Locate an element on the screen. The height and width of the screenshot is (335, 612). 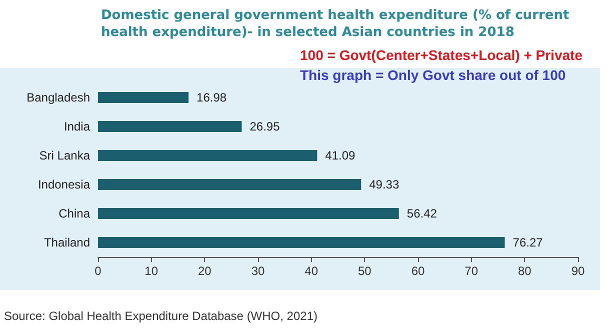
x-tick-label: 0 is located at coordinates (98, 271).